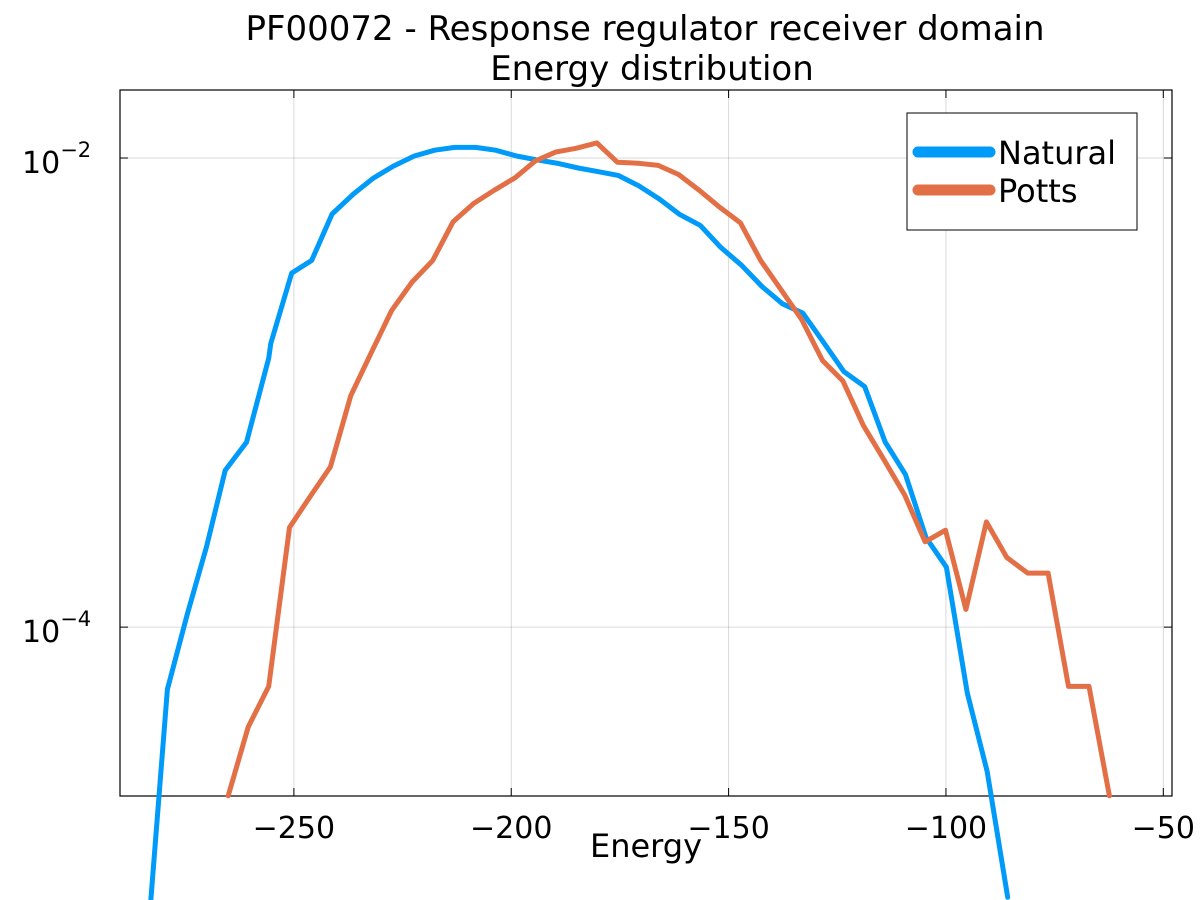 This screenshot has width=1200, height=900. What do you see at coordinates (946, 828) in the screenshot?
I see `x-tick-label: −100` at bounding box center [946, 828].